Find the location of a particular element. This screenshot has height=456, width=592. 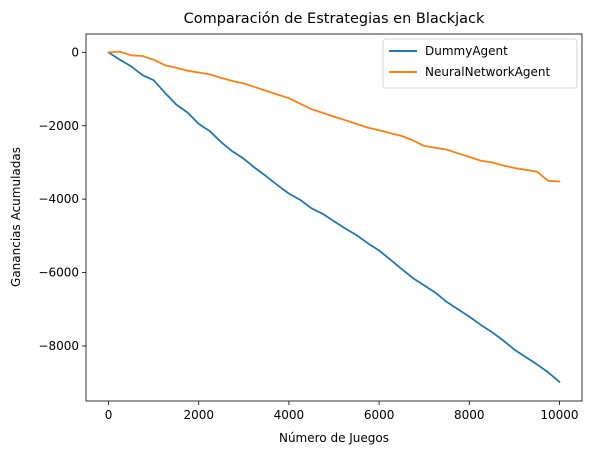

y-tick-label: −2000 is located at coordinates (58, 126).